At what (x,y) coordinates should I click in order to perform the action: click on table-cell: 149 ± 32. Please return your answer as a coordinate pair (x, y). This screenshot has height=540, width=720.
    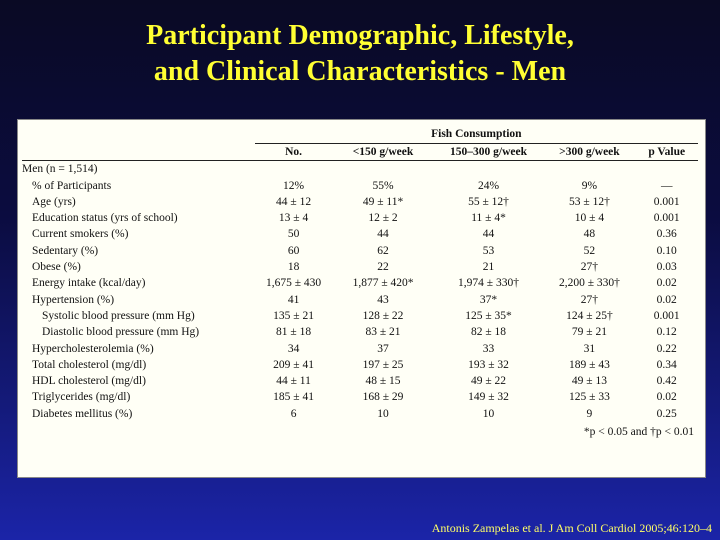
    Looking at the image, I should click on (488, 397).